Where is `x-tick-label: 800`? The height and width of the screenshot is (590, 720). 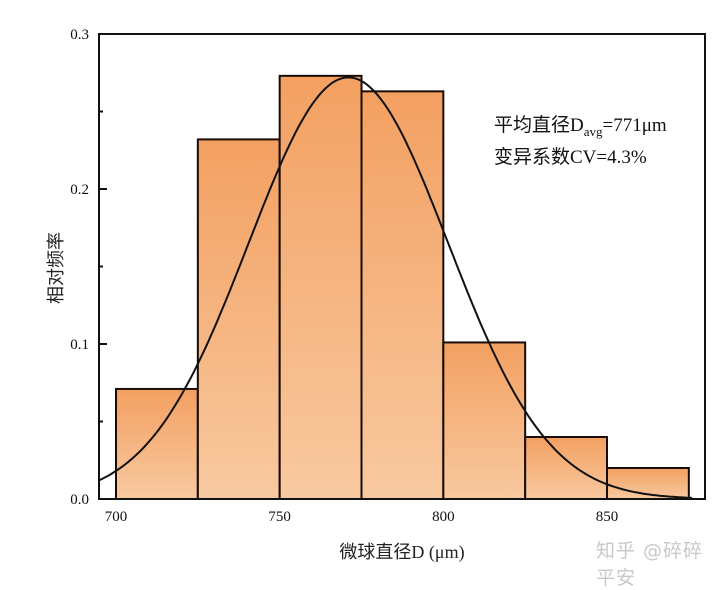 x-tick-label: 800 is located at coordinates (443, 517).